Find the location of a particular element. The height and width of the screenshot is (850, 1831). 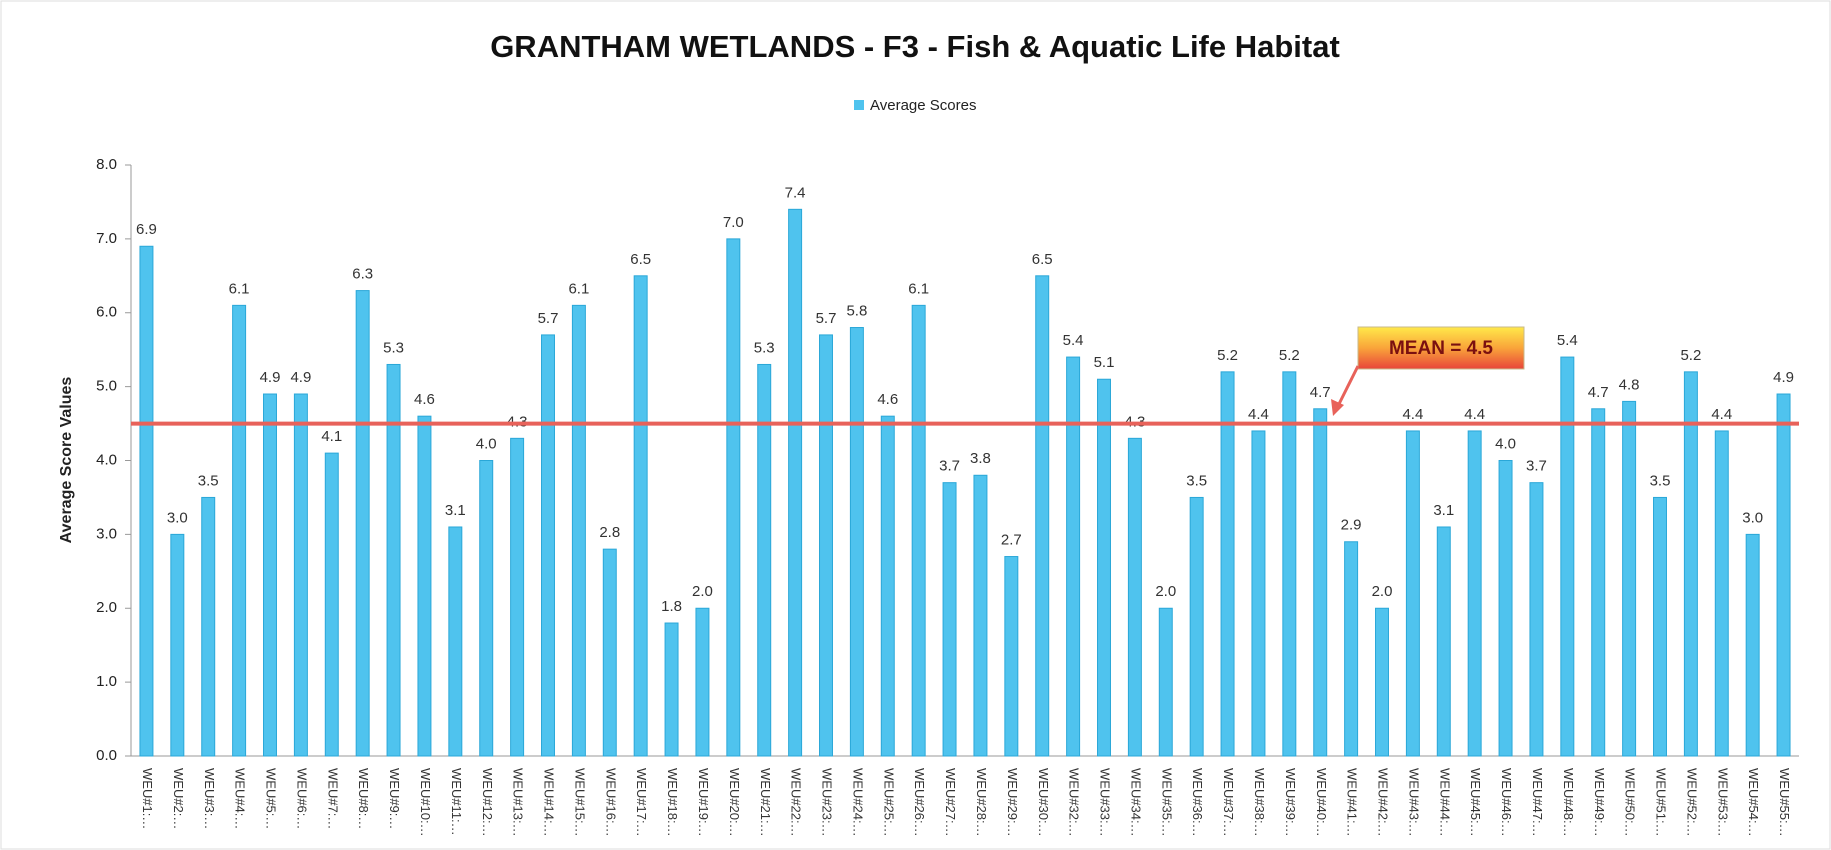

data-label: 4.8 is located at coordinates (1629, 384).